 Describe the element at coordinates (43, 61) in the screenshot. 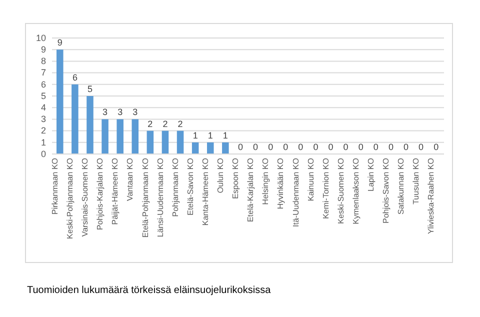

I see `y-tick-label: 8` at that location.